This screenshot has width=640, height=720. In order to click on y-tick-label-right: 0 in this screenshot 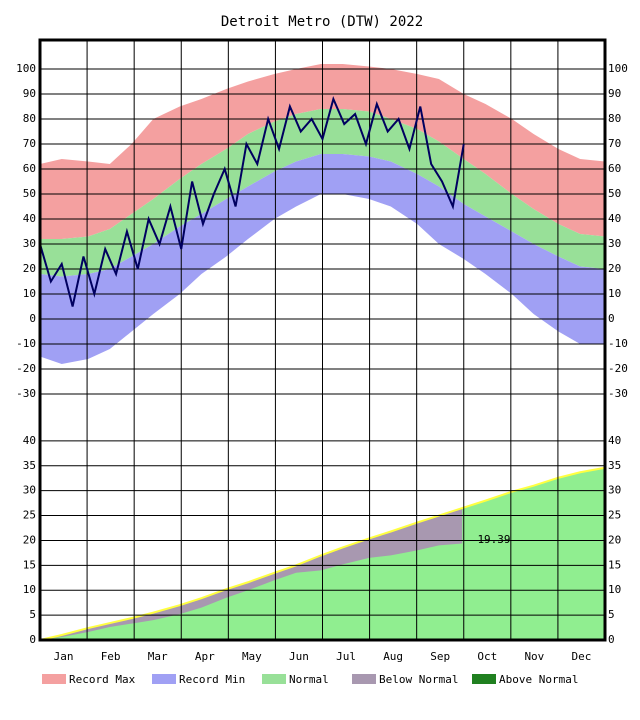, I will do `click(611, 318)`.